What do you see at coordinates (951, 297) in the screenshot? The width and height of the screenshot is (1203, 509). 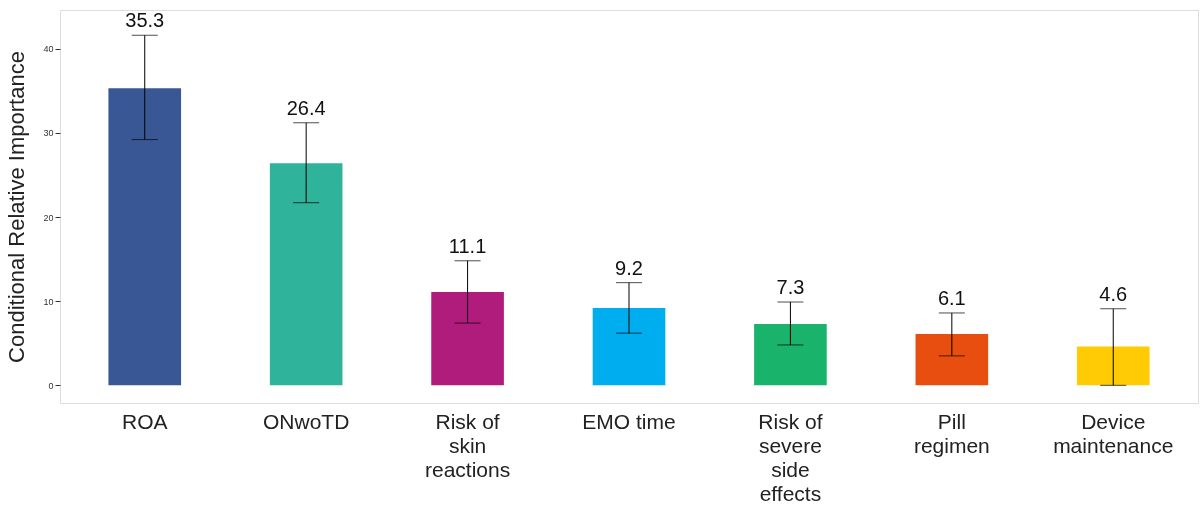 I see `data-label: 6.1` at bounding box center [951, 297].